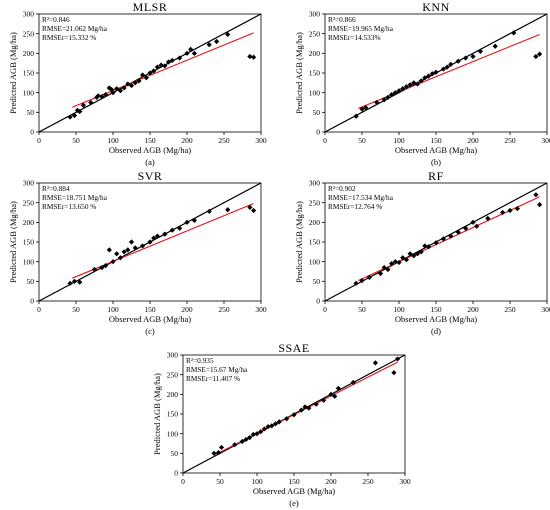  Describe the element at coordinates (150, 331) in the screenshot. I see `panel-label: (c)` at that location.